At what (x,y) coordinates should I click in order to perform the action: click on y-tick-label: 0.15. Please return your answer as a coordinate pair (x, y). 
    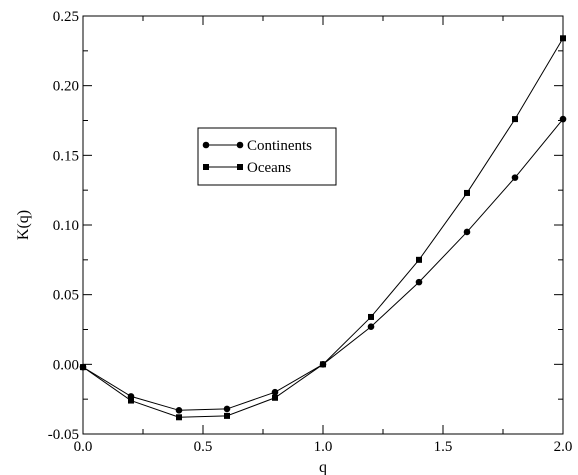
    Looking at the image, I should click on (66, 156).